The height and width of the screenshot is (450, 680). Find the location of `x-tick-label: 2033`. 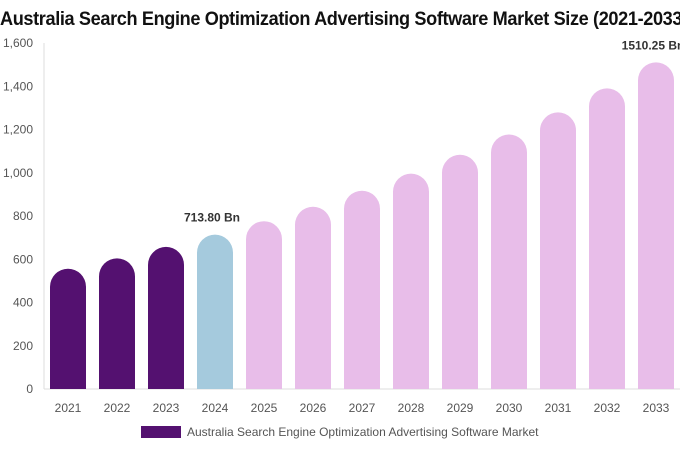

x-tick-label: 2033 is located at coordinates (656, 408).